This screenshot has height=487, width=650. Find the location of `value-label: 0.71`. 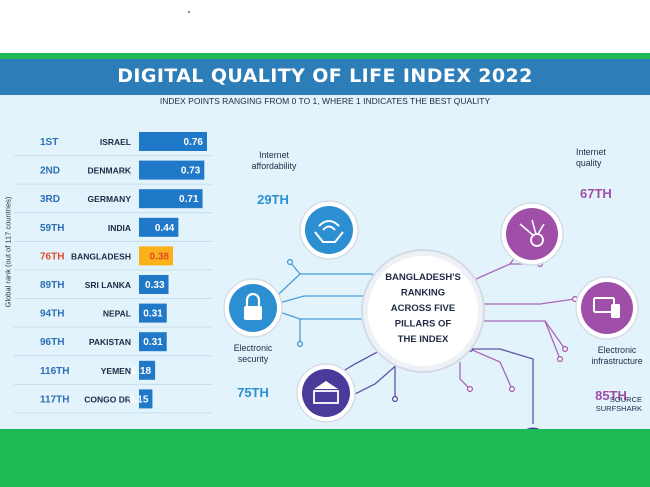

value-label: 0.71 is located at coordinates (189, 199).